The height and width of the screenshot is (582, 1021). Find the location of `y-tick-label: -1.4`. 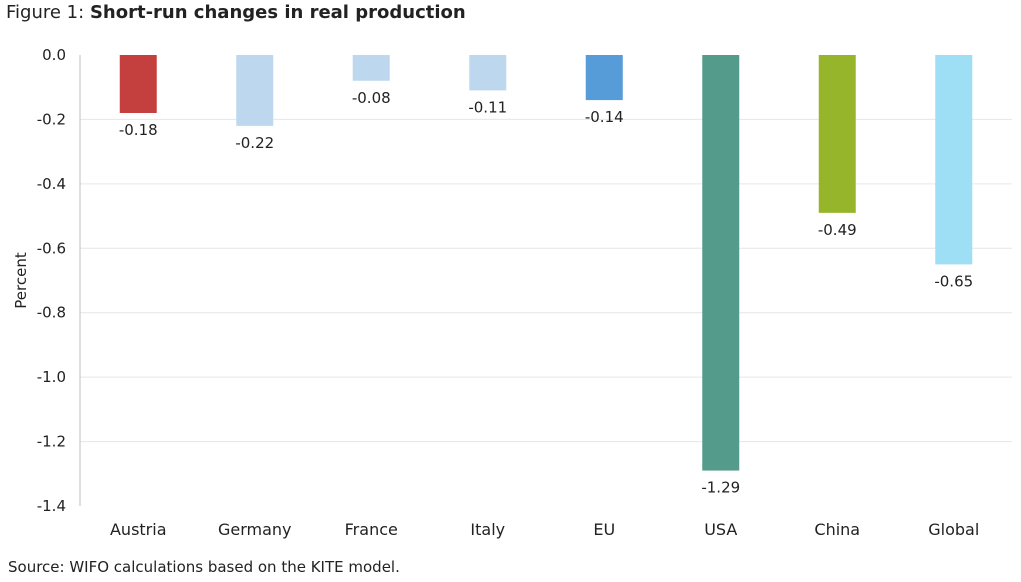

y-tick-label: -1.4 is located at coordinates (51, 506).